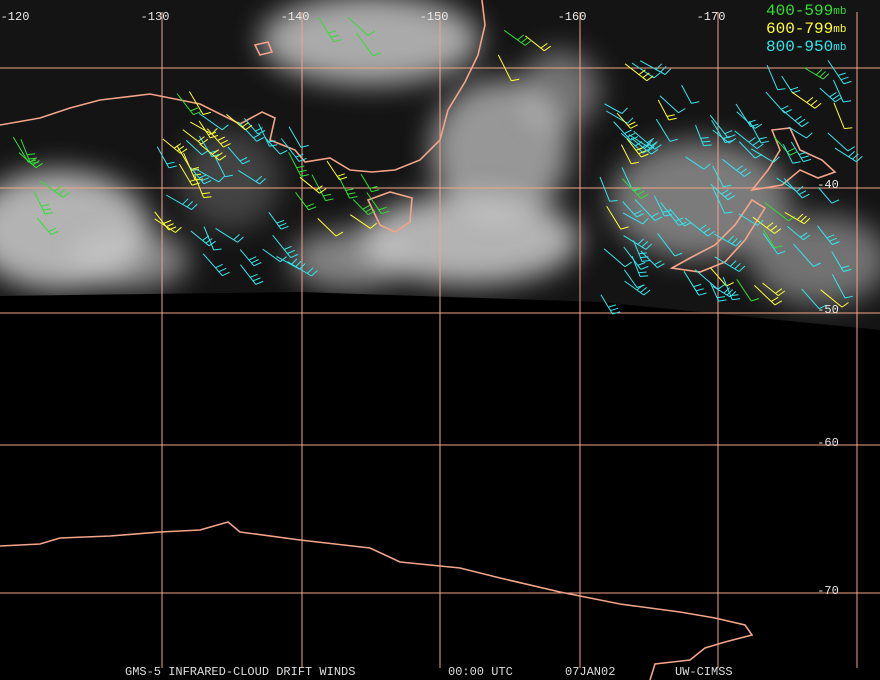 Image resolution: width=880 pixels, height=680 pixels. Describe the element at coordinates (572, 17) in the screenshot. I see `longitude-label: -160` at that location.